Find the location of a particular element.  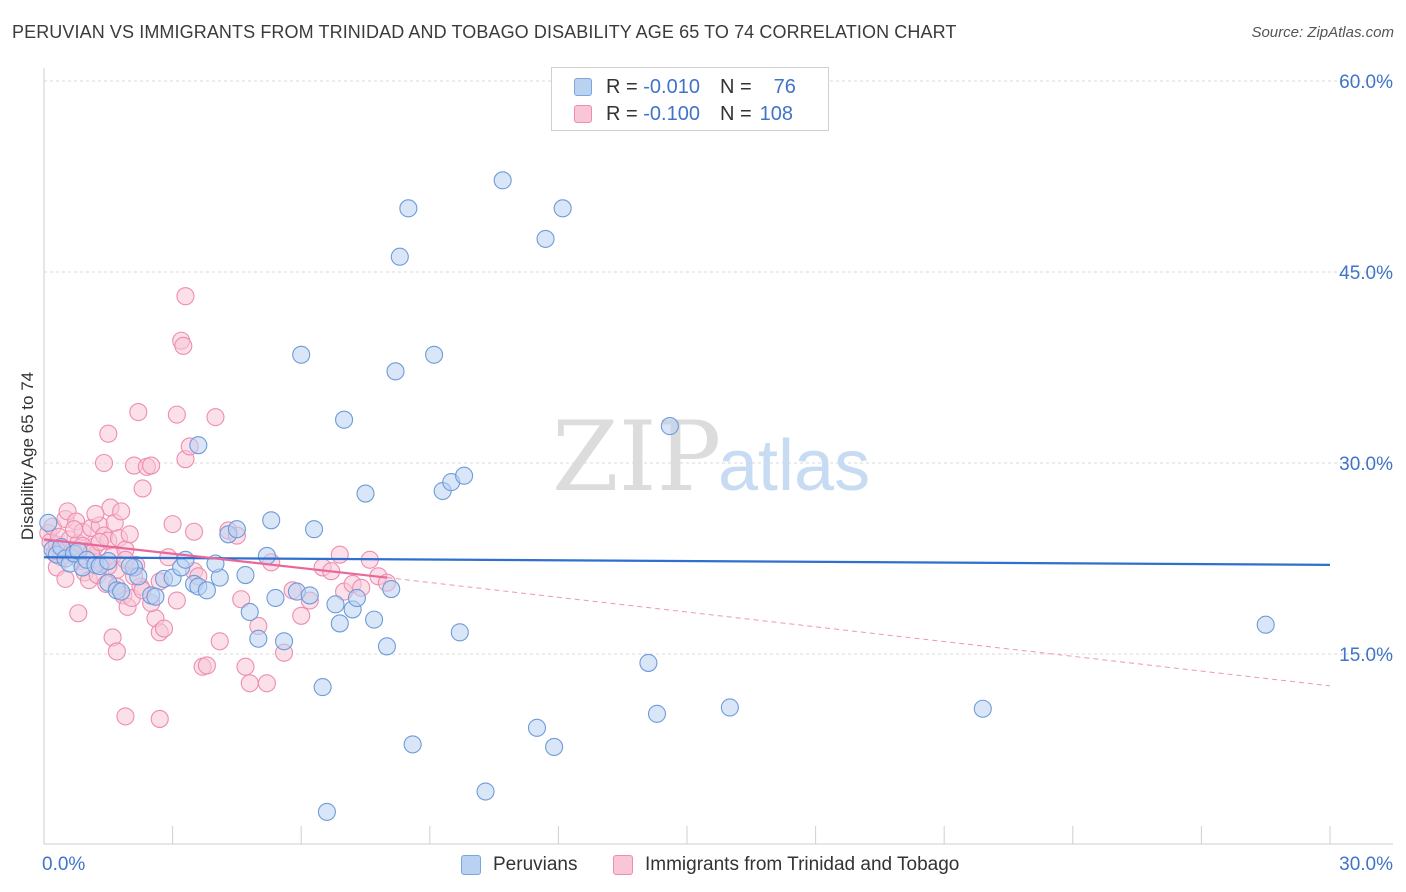

correlation-legend: R = -0.010 N = 76 R = -0.100 N = 108 is located at coordinates (690, 99).